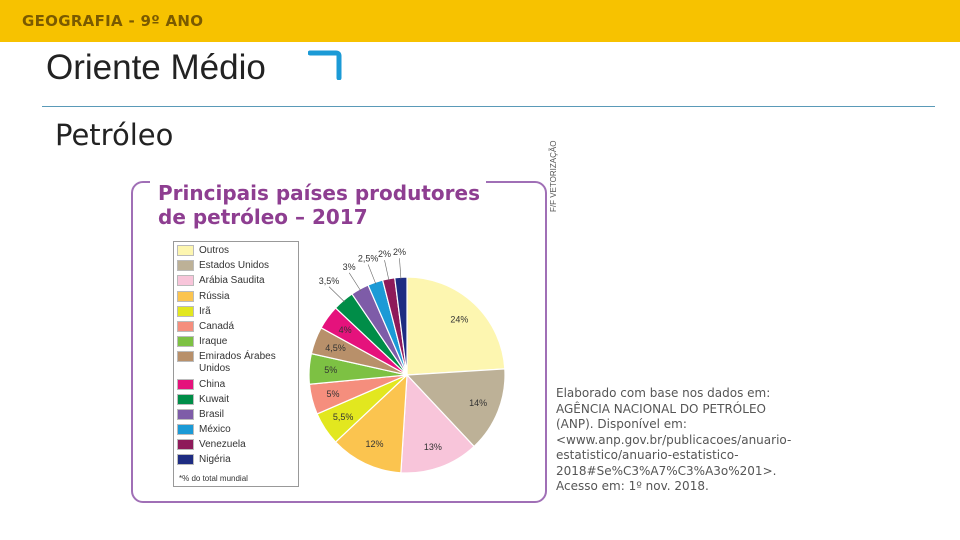 The image size is (960, 540). What do you see at coordinates (237, 342) in the screenshot?
I see `legend-item: Iraque` at bounding box center [237, 342].